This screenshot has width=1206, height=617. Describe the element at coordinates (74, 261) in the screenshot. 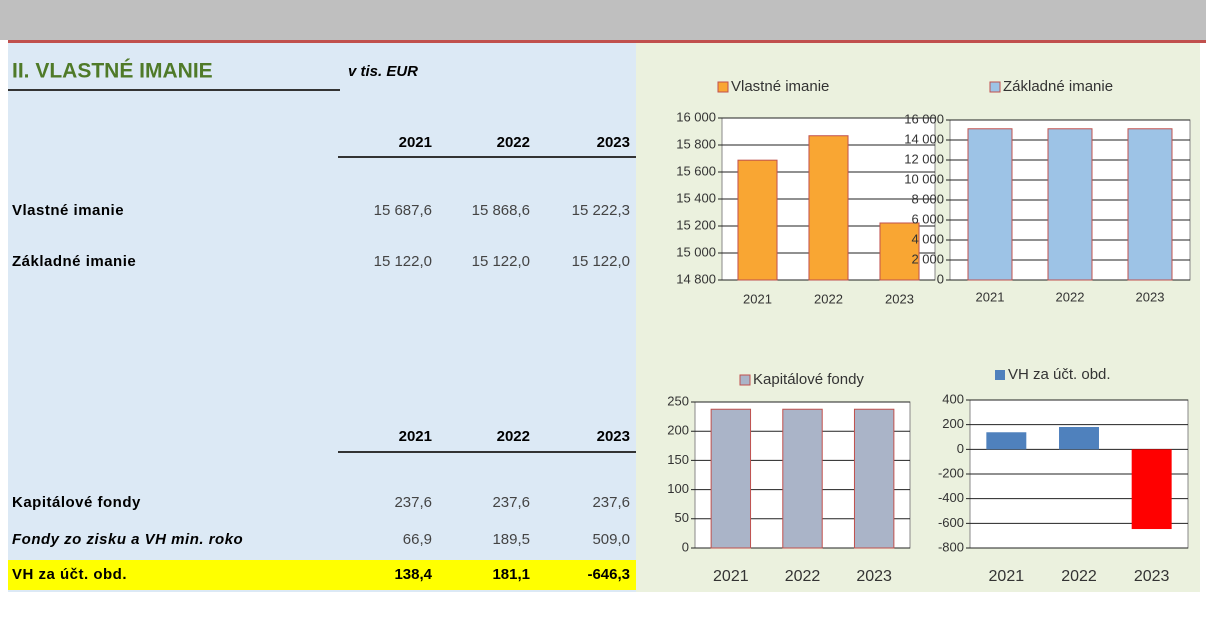

I see `row-label: Základné imanie` at that location.